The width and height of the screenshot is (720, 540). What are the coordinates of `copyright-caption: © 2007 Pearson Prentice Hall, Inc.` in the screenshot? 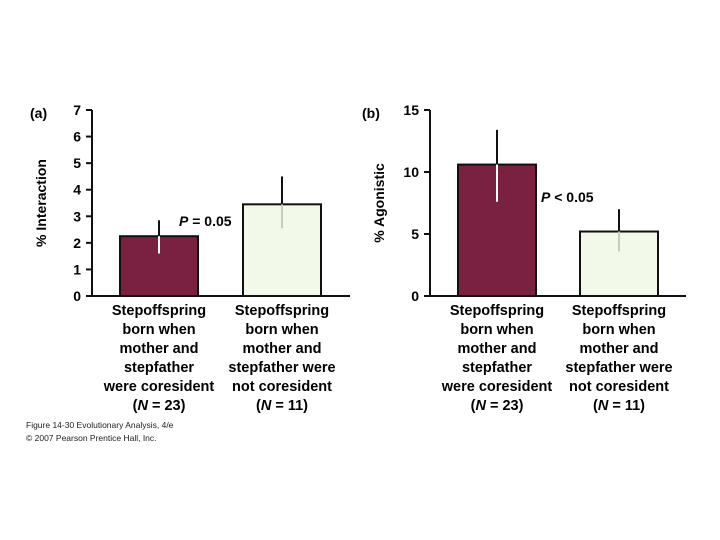 It's located at (91, 438).